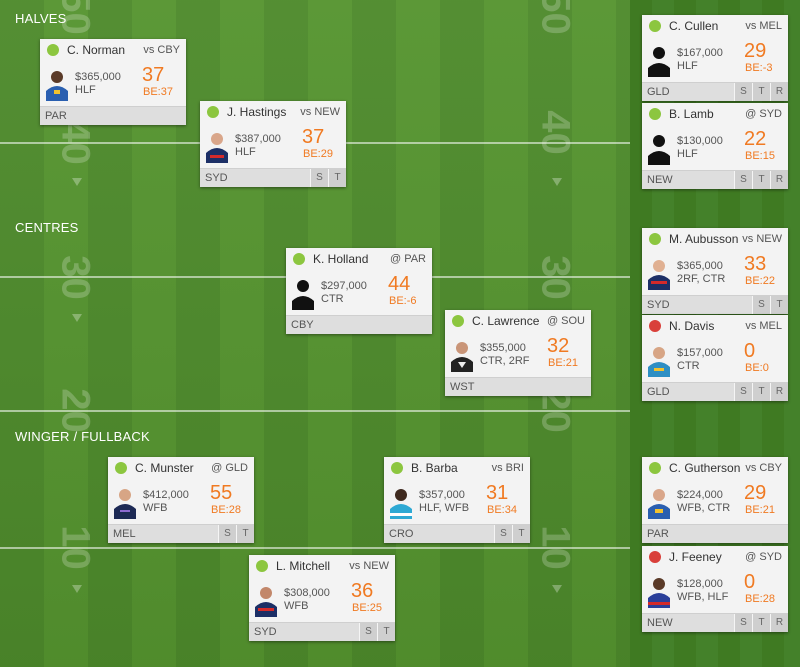 The height and width of the screenshot is (667, 800). What do you see at coordinates (660, 180) in the screenshot?
I see `team-code: NEW` at bounding box center [660, 180].